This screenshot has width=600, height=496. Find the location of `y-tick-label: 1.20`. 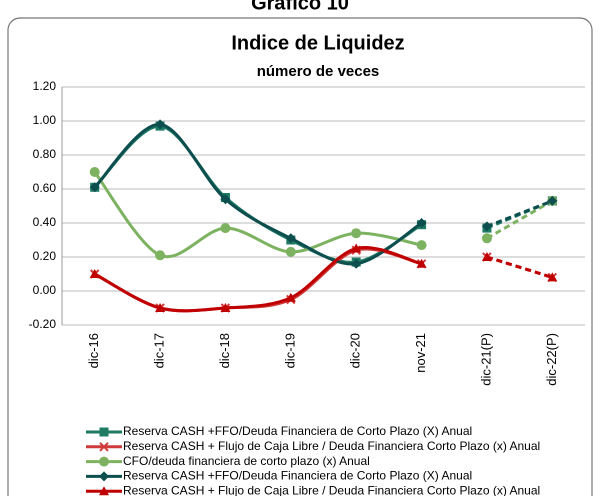

y-tick-label: 1.20 is located at coordinates (45, 86).